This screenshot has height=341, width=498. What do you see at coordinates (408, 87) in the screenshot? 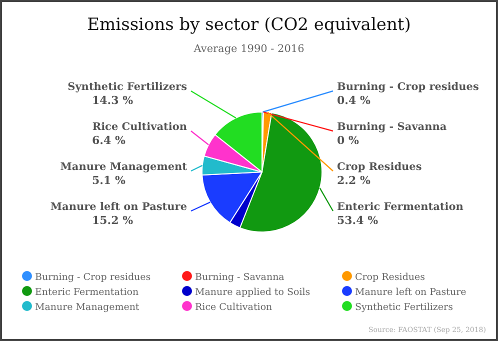
I see `slice-label: Burning - Crop residues` at bounding box center [408, 87].